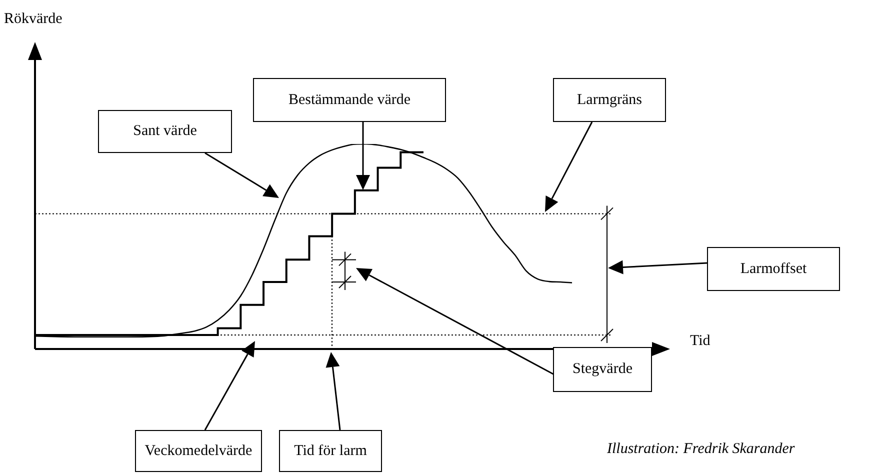 The height and width of the screenshot is (474, 896). Describe the element at coordinates (609, 100) in the screenshot. I see `callout-box: Larmgräns` at that location.